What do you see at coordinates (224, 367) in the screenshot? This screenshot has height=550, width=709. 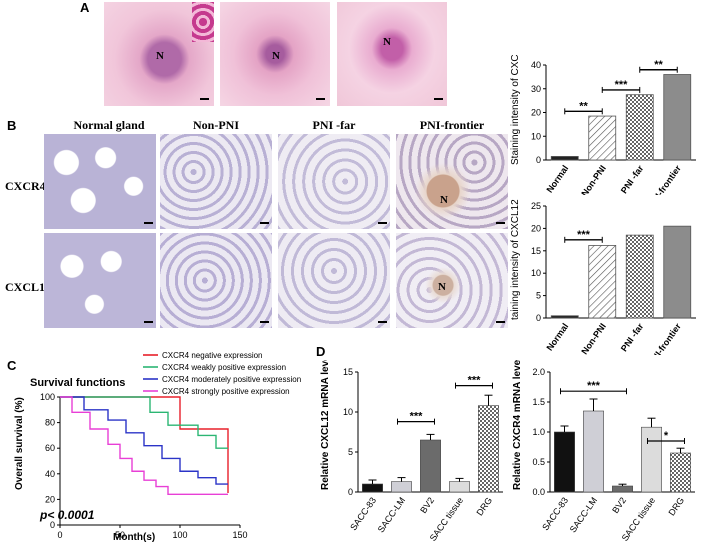 I see `legend-label: CXCR4 weakly positive expression` at bounding box center [224, 367].